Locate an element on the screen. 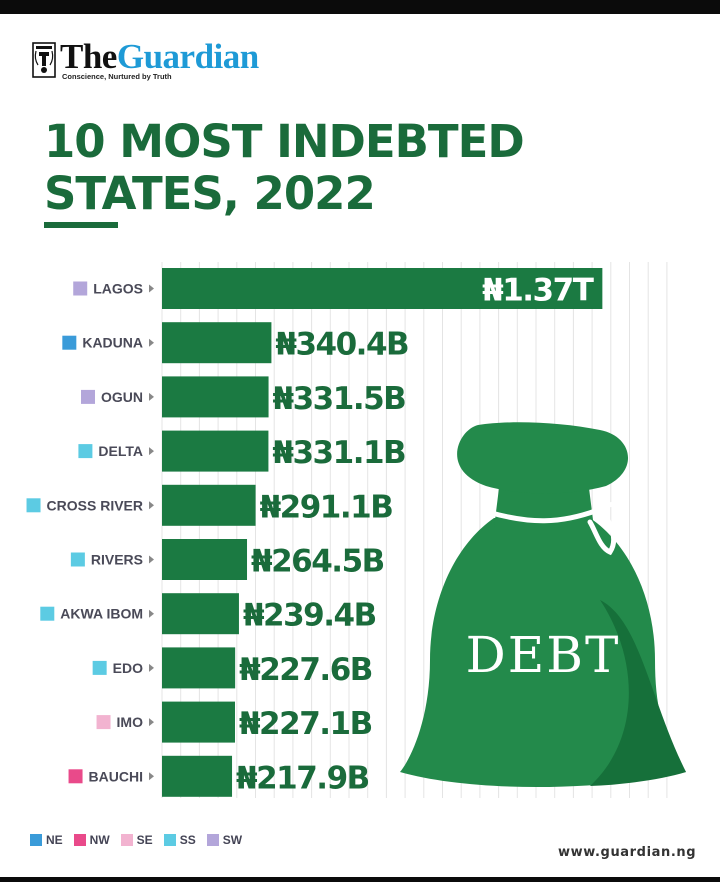  category-label: RIVERS is located at coordinates (117, 560).